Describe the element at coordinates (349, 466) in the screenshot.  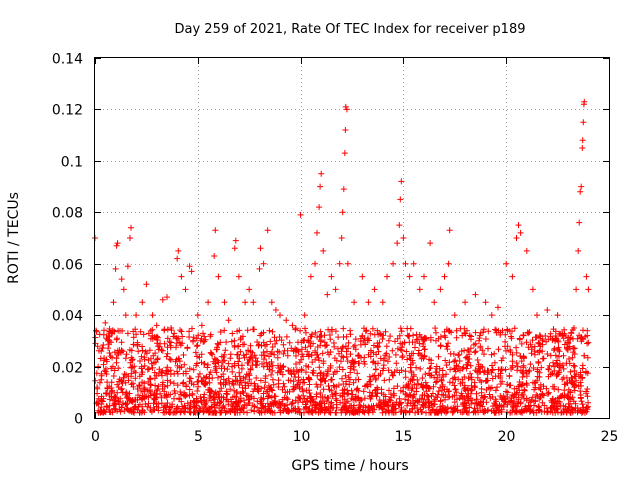
I see `x-axis-label: GPS time / hours` at that location.